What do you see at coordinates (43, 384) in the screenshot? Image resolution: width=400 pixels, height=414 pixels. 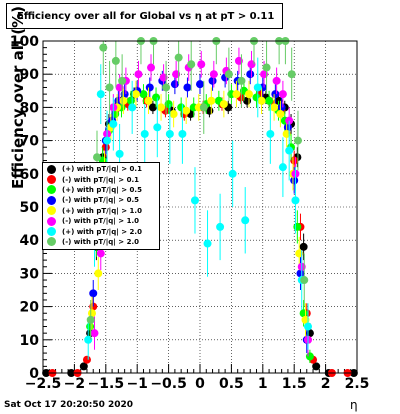 I see `x-tick-label: −2.5` at bounding box center [43, 384].